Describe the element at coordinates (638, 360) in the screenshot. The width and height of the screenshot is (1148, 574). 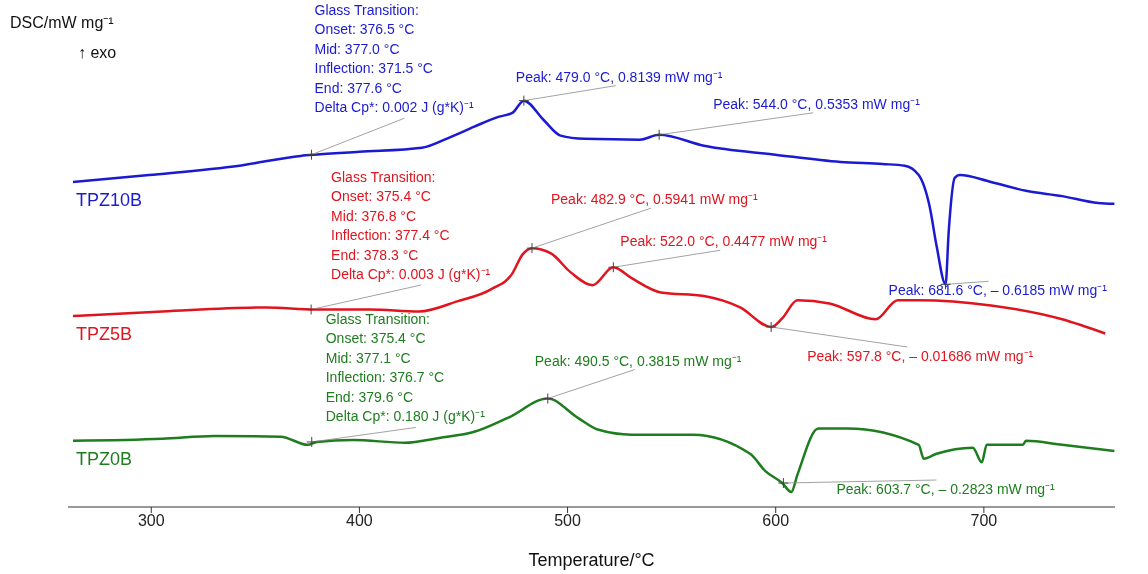
I see `annotation: Peak: 490.5 °C, 0.3815 mW mg⁻¹` at that location.